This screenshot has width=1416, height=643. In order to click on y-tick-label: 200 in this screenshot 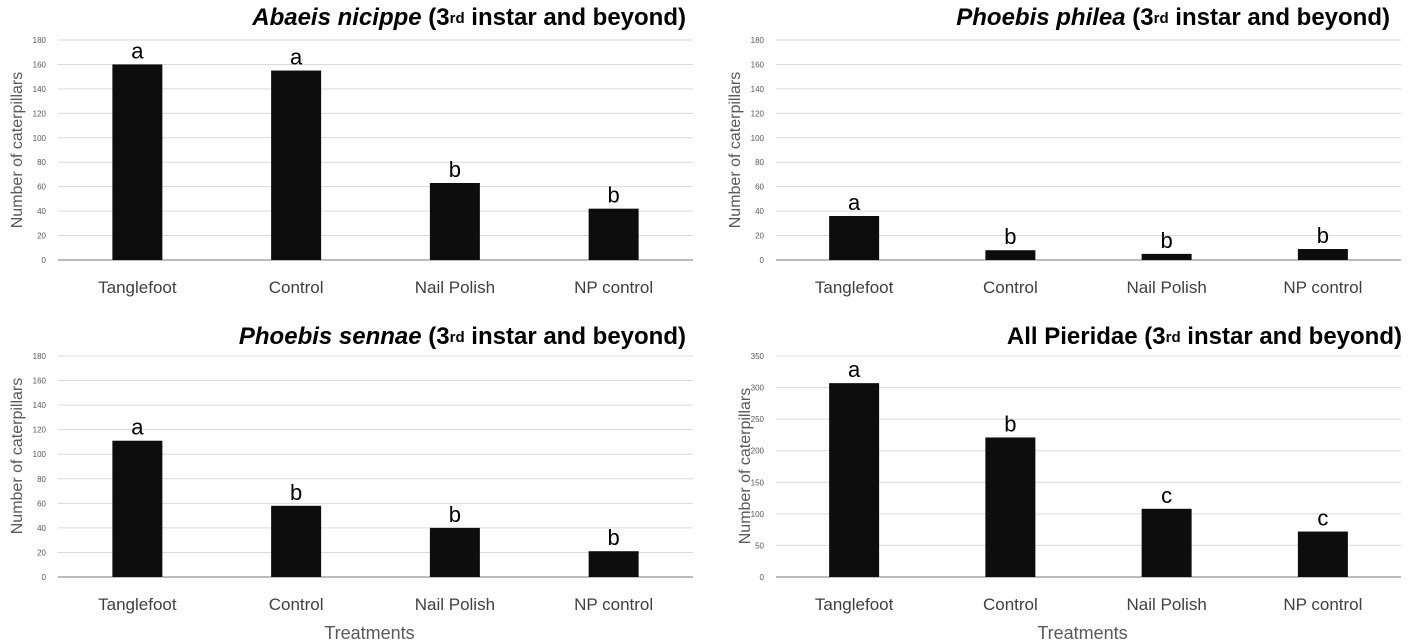, I will do `click(758, 451)`.